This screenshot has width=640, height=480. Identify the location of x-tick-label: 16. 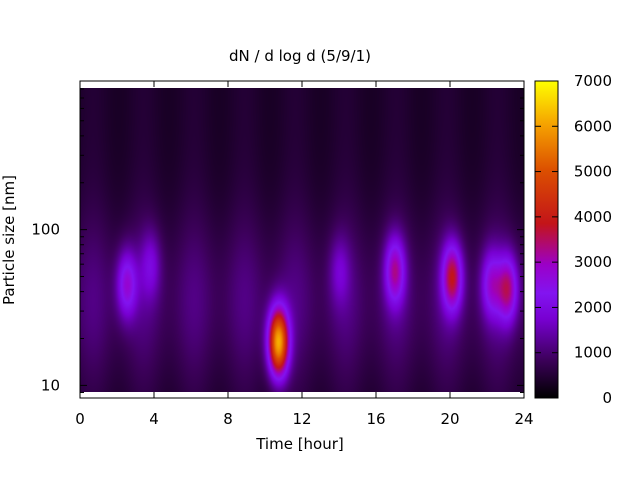
(375, 419).